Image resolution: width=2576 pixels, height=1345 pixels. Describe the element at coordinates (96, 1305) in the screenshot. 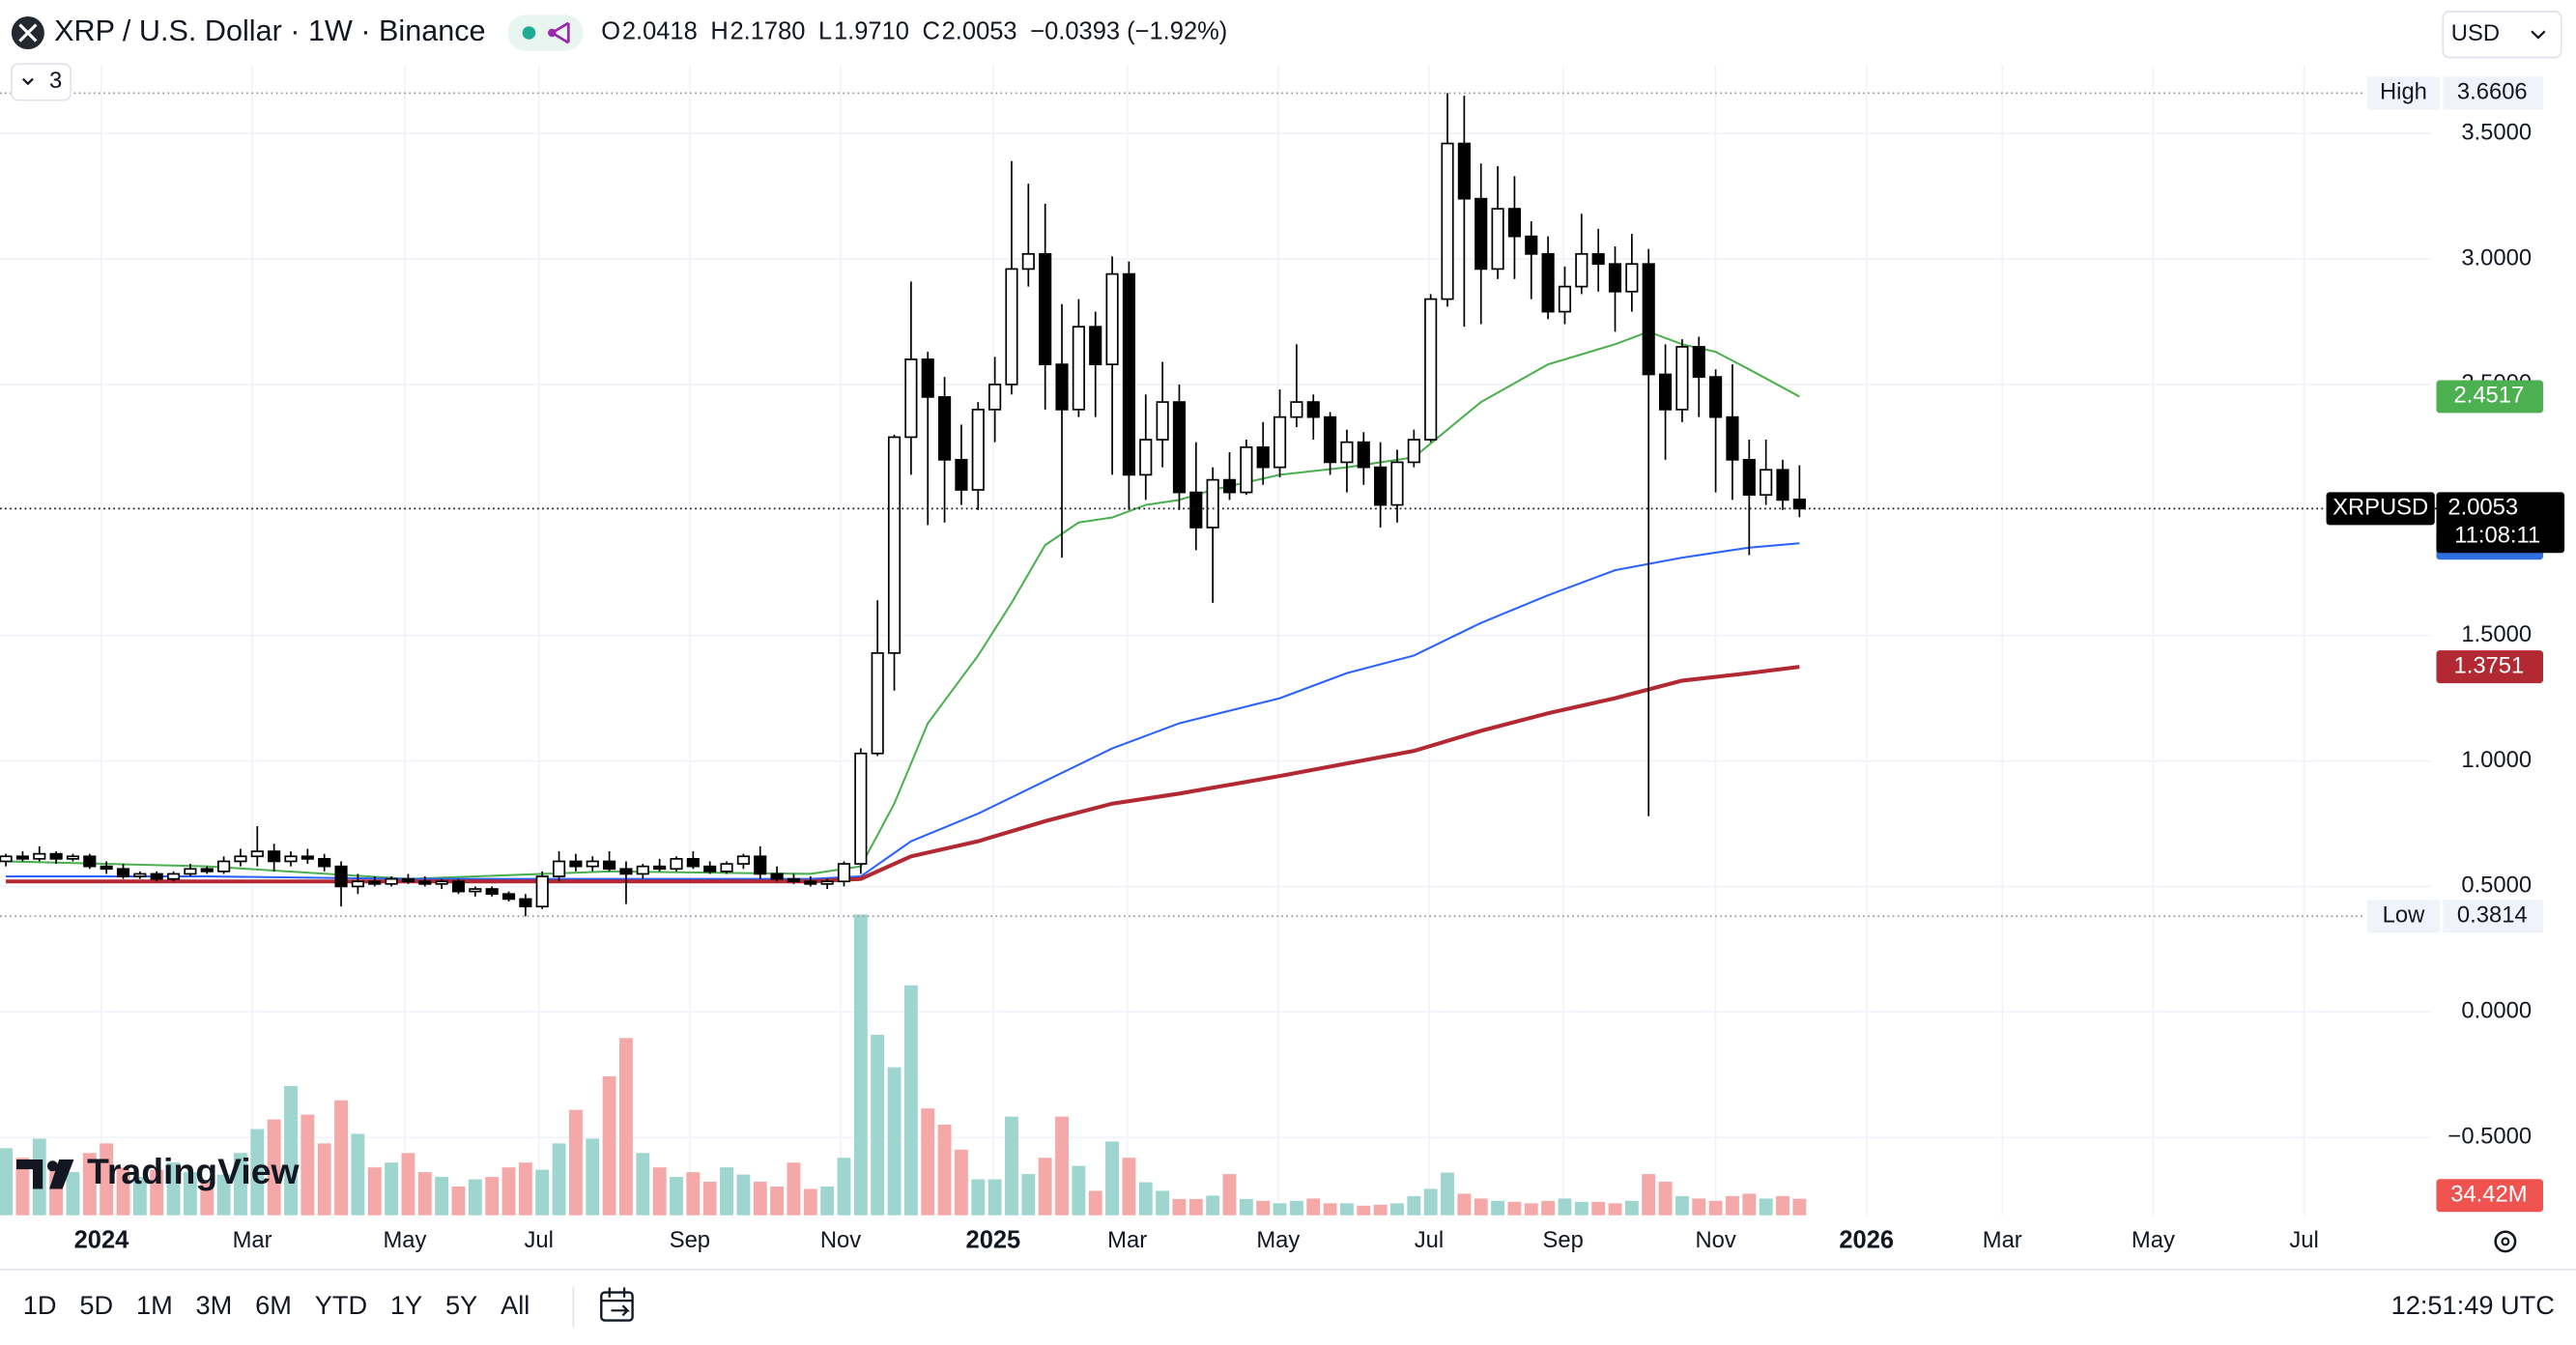

I see `range-button: 5D` at that location.